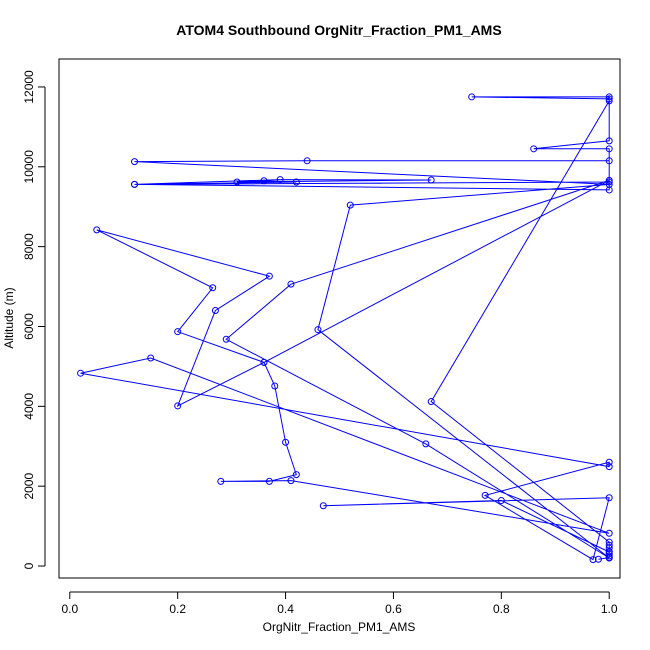 This screenshot has width=650, height=650. I want to click on y-axis: 0 2000 4000 6000 8000 10000 12000, so click(34, 319).